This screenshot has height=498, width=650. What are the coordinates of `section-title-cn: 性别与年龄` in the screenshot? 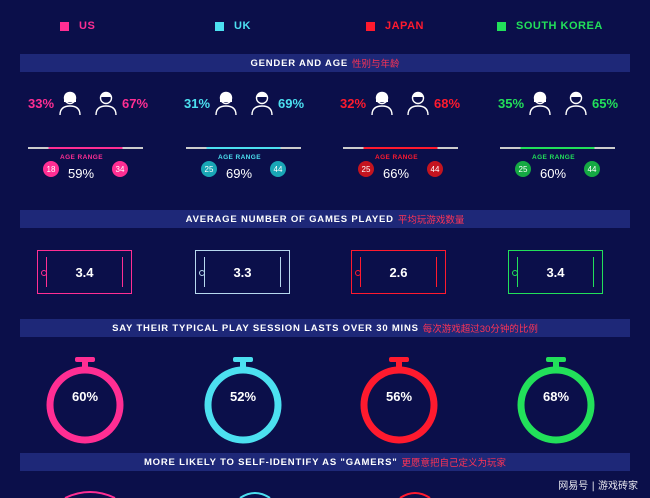 It's located at (376, 64).